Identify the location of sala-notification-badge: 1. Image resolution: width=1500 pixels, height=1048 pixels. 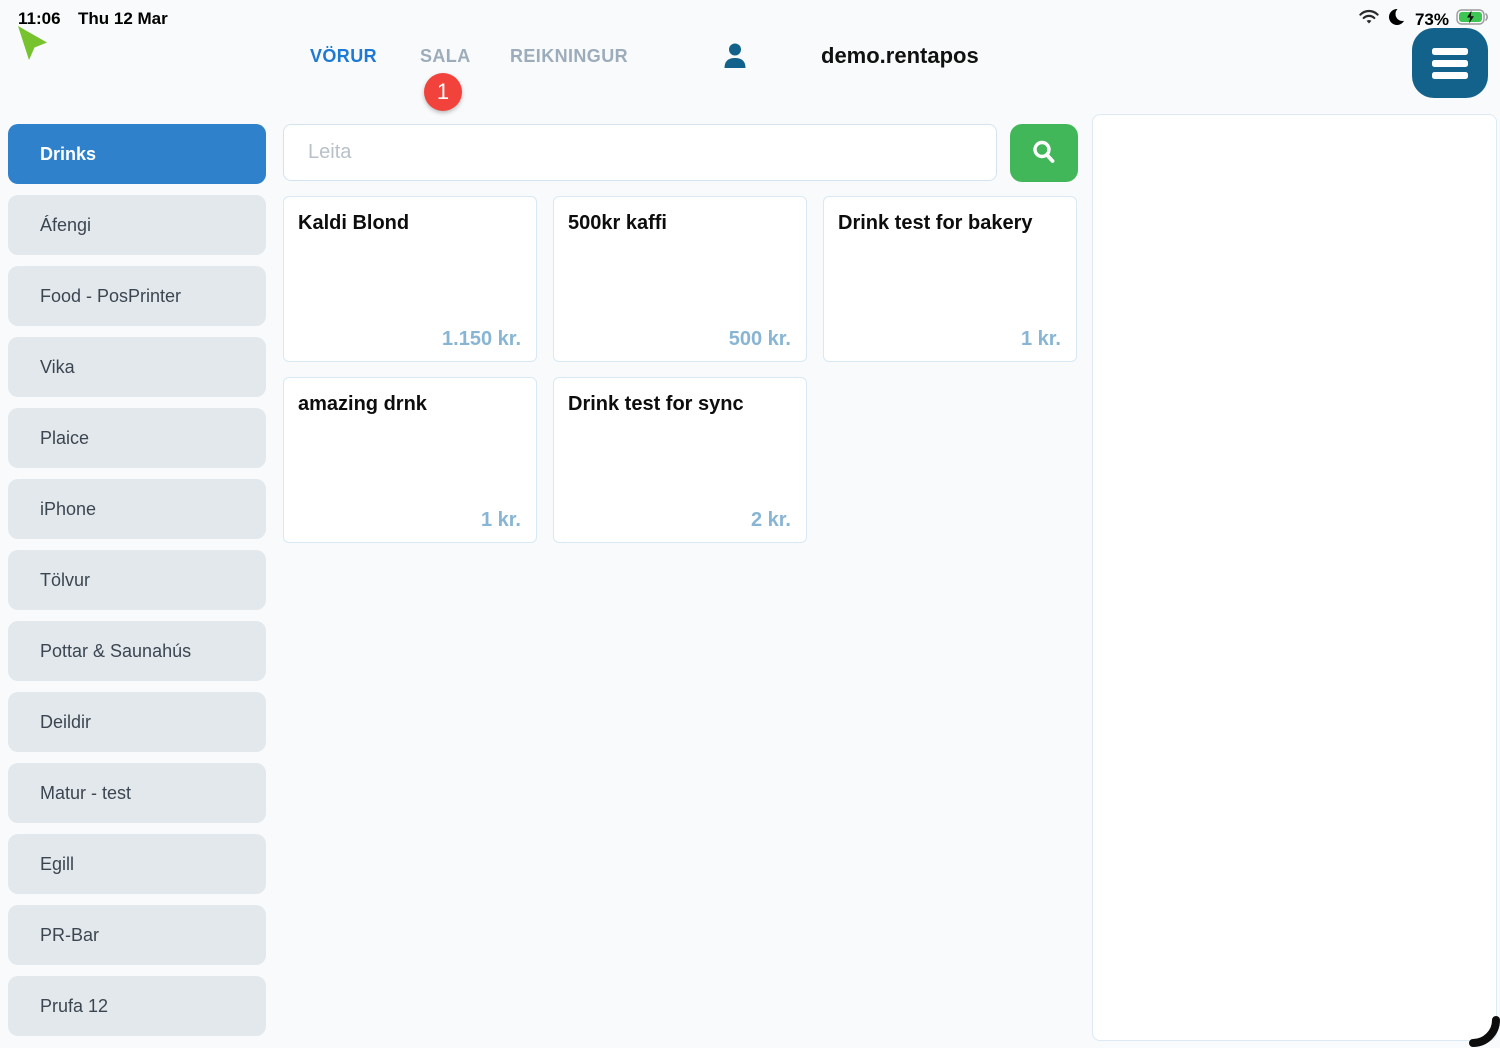
(443, 92).